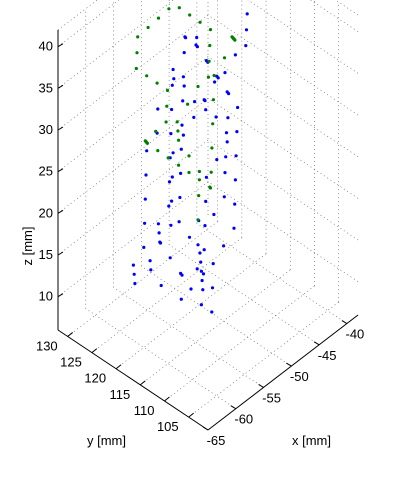 This screenshot has height=478, width=415. What do you see at coordinates (46, 129) in the screenshot?
I see `z-tick-label: 30` at bounding box center [46, 129].